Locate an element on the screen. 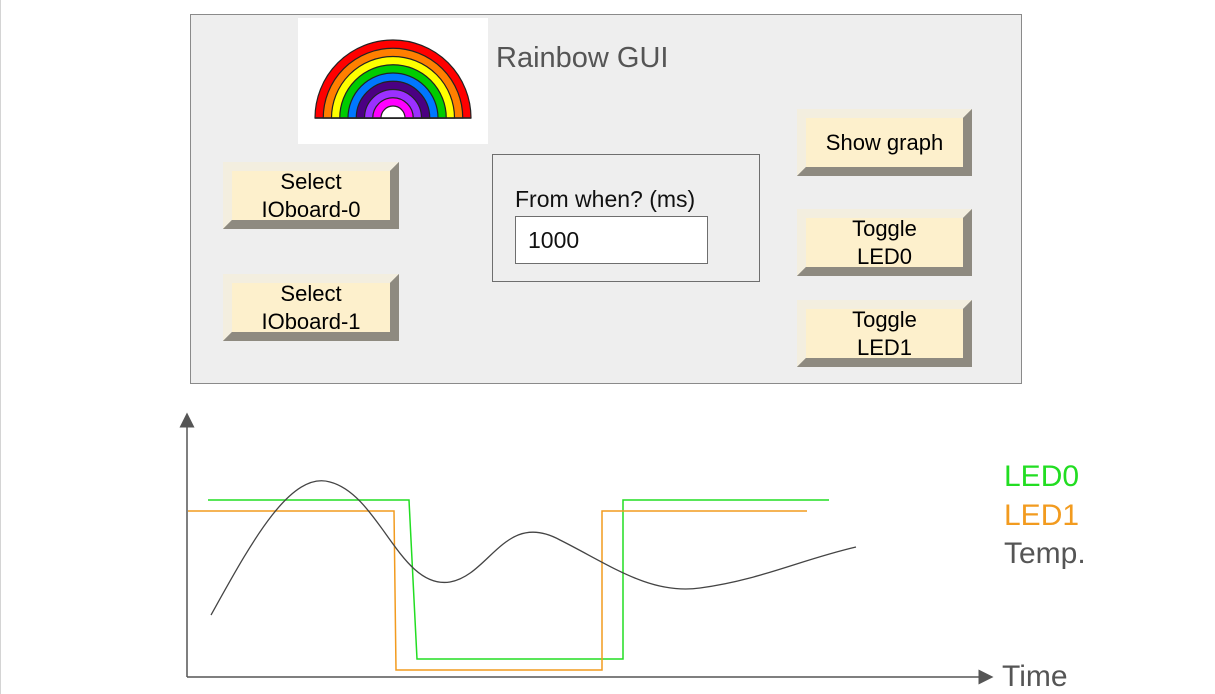 This screenshot has height=694, width=1215. led1-signal-line is located at coordinates (497, 590).